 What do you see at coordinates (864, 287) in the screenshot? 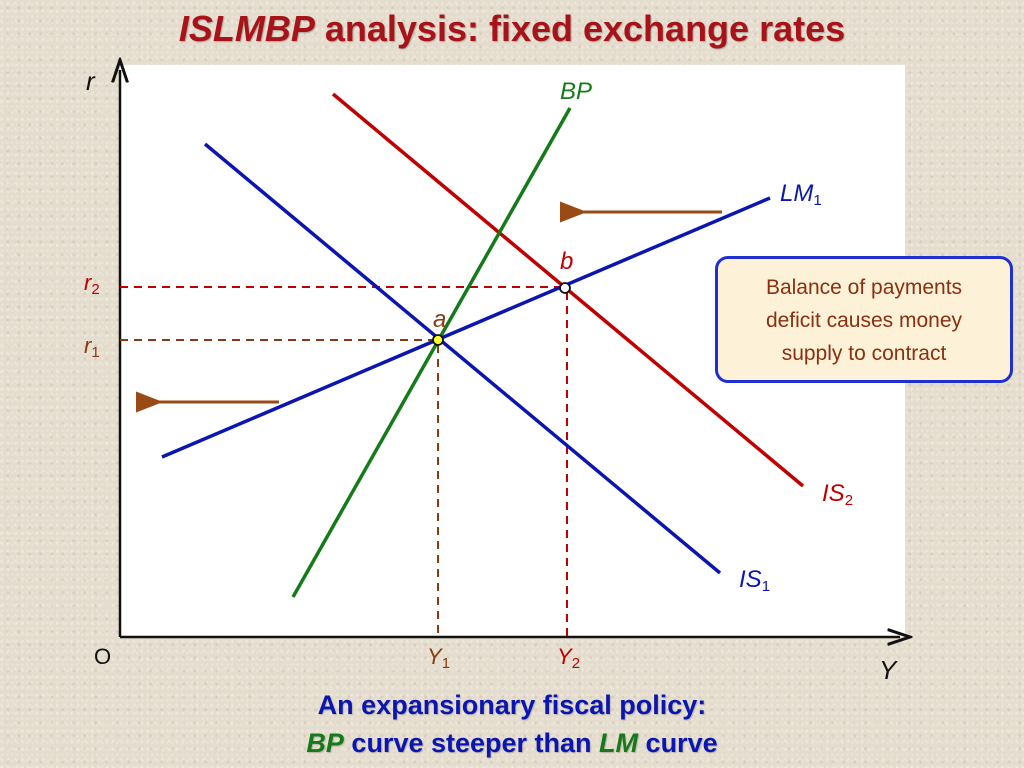
I see `callout-line-1: Balance of payments` at bounding box center [864, 287].